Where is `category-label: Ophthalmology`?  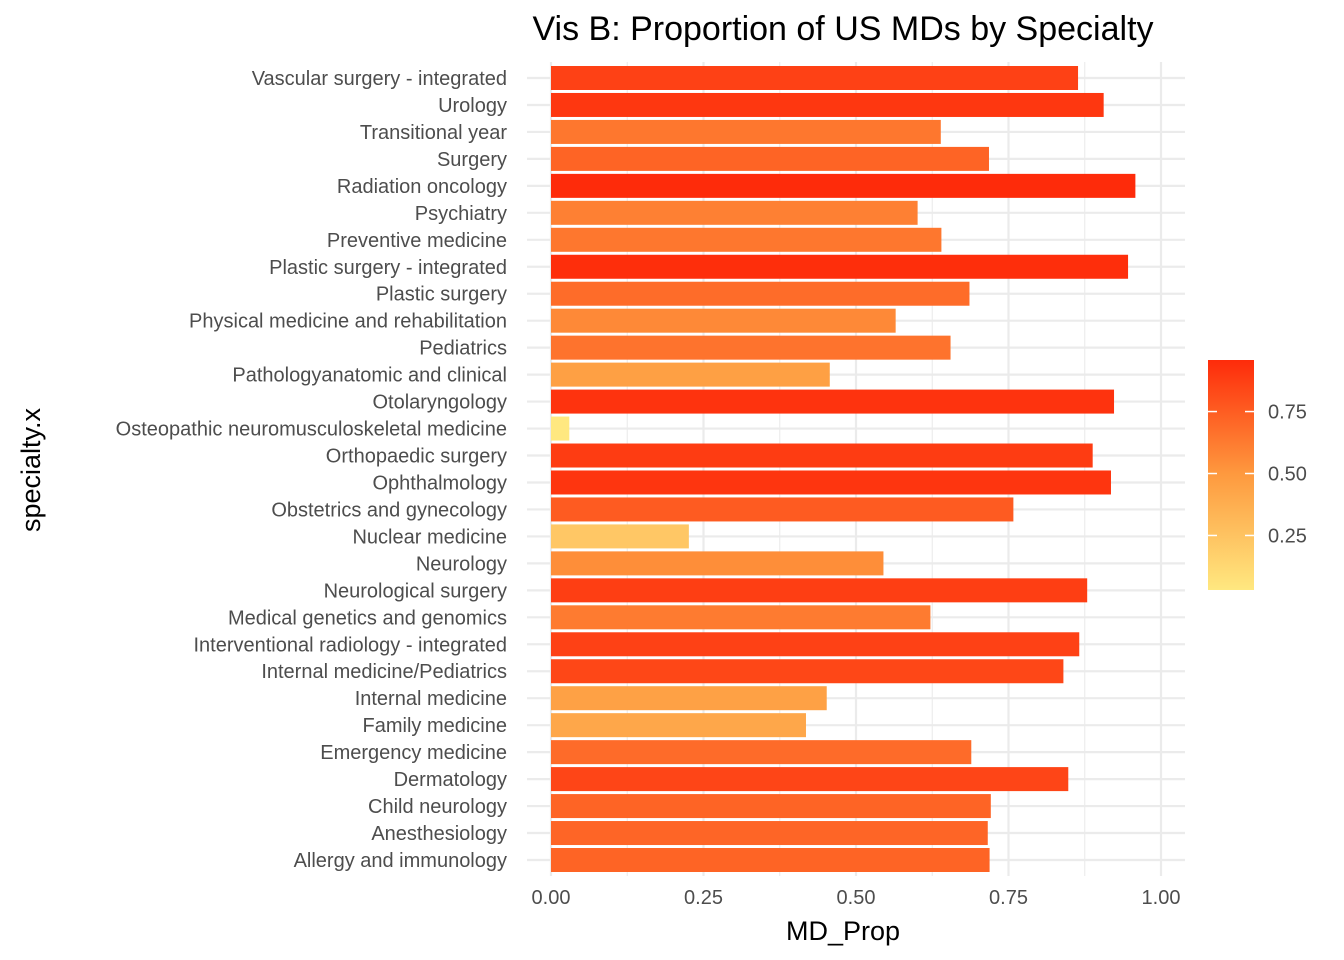 category-label: Ophthalmology is located at coordinates (439, 483).